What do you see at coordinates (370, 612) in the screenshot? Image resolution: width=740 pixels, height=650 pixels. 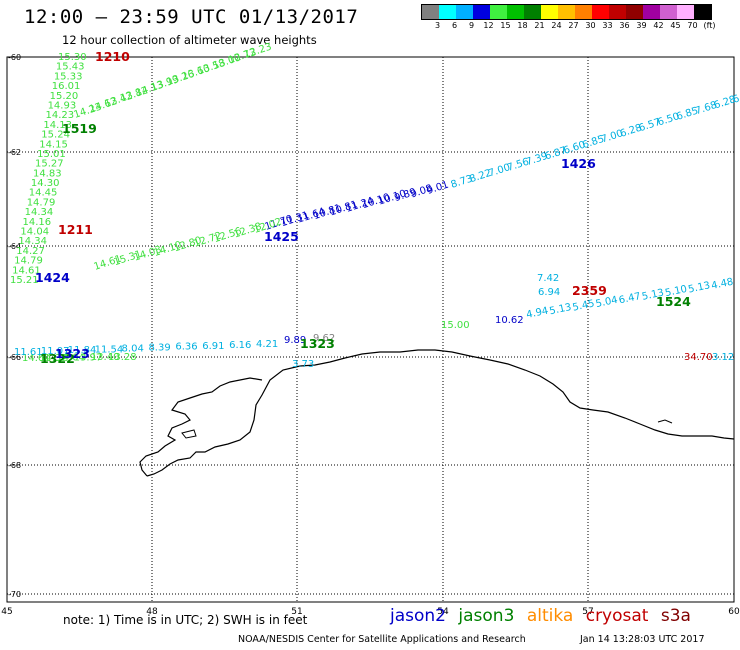 I see `x-axis-ticks: 45 48 51 54 57 60` at bounding box center [370, 612].